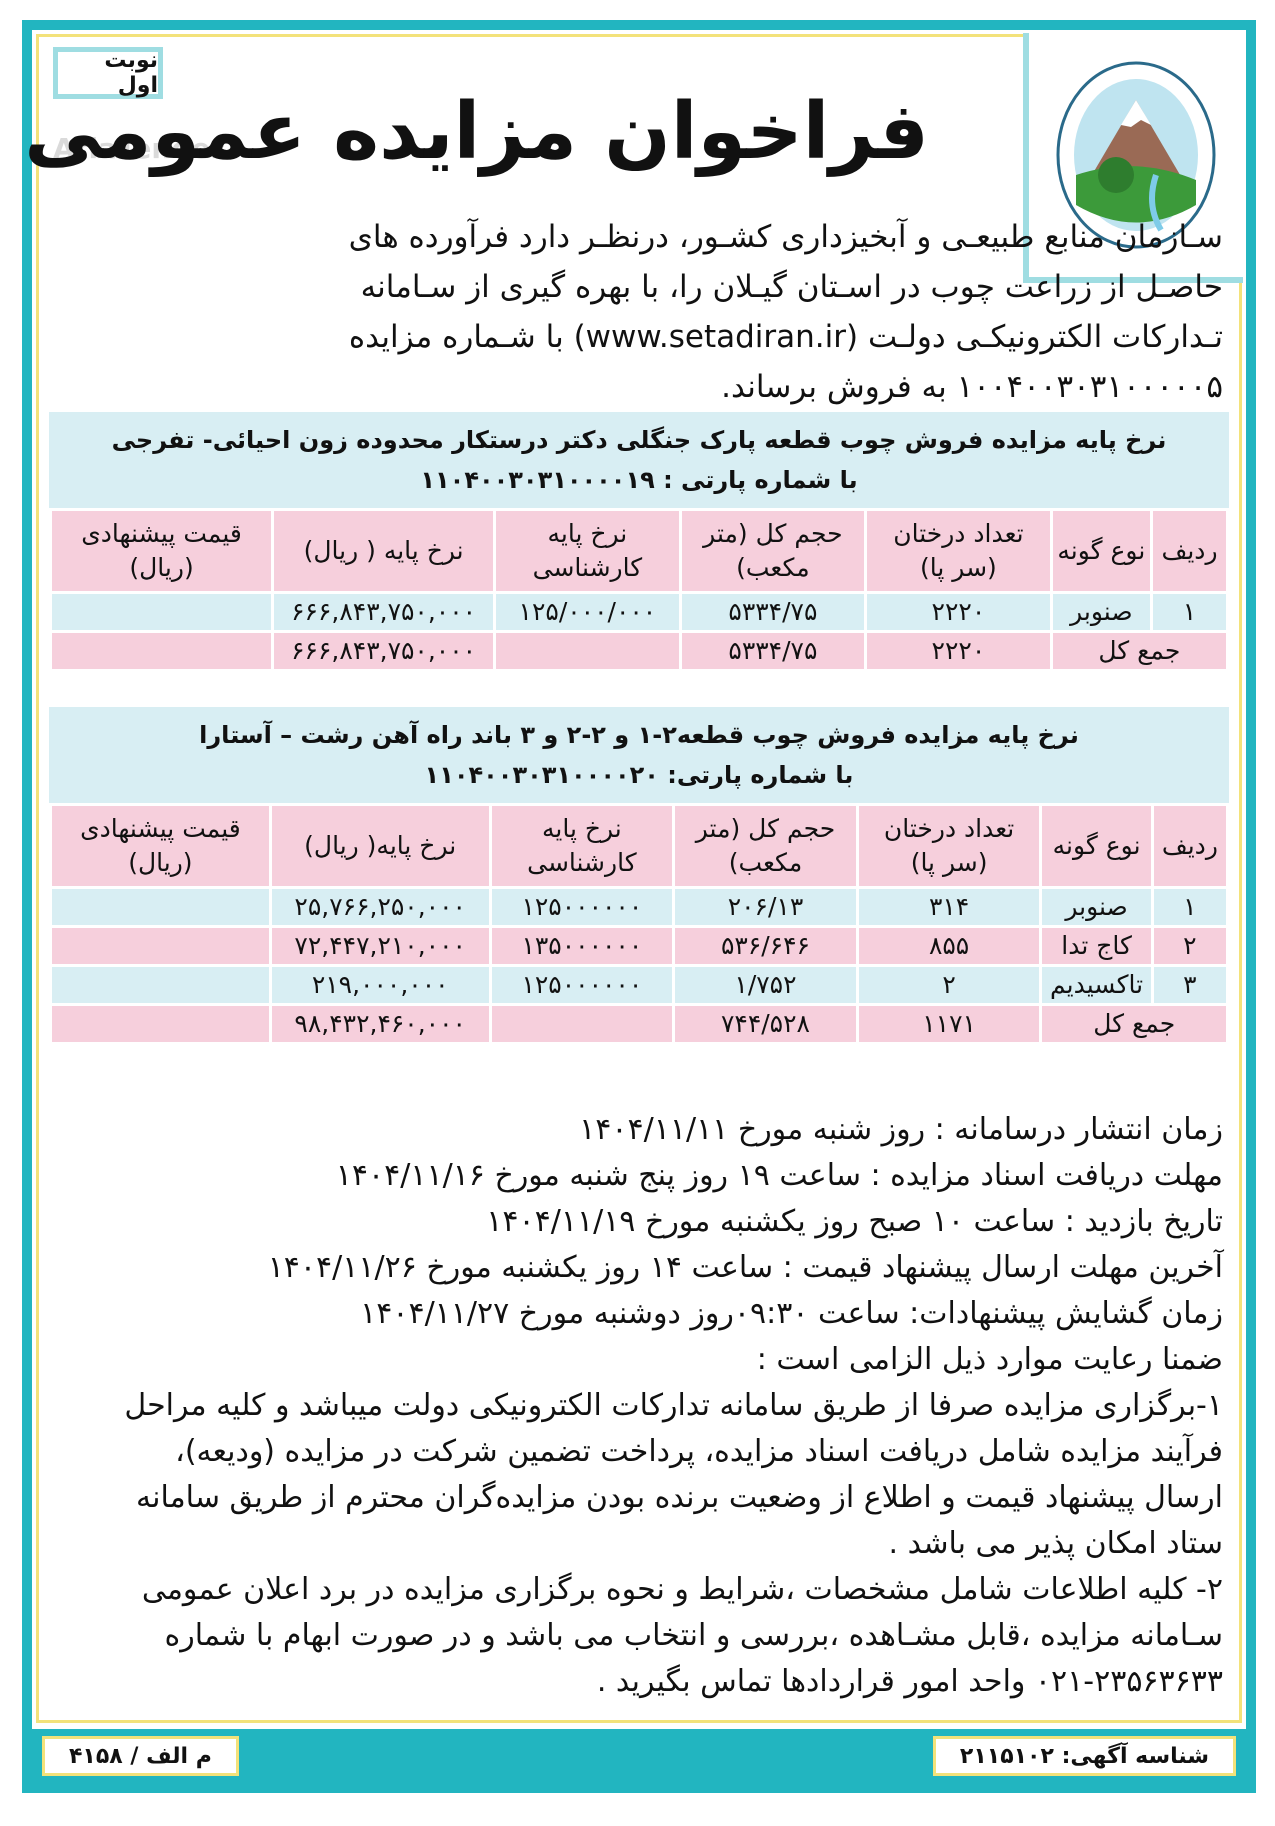 This screenshot has width=1275, height=1826. I want to click on cell: ۱۳۵۰۰۰۰۰۰, so click(582, 946).